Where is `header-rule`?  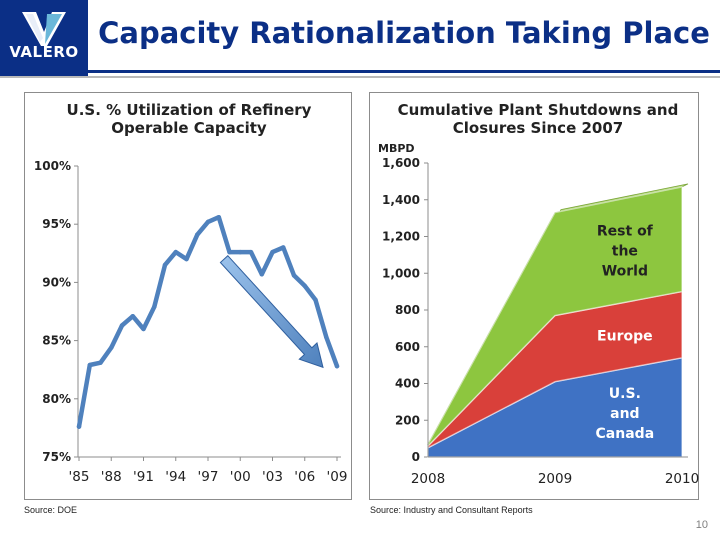
header-rule is located at coordinates (404, 71).